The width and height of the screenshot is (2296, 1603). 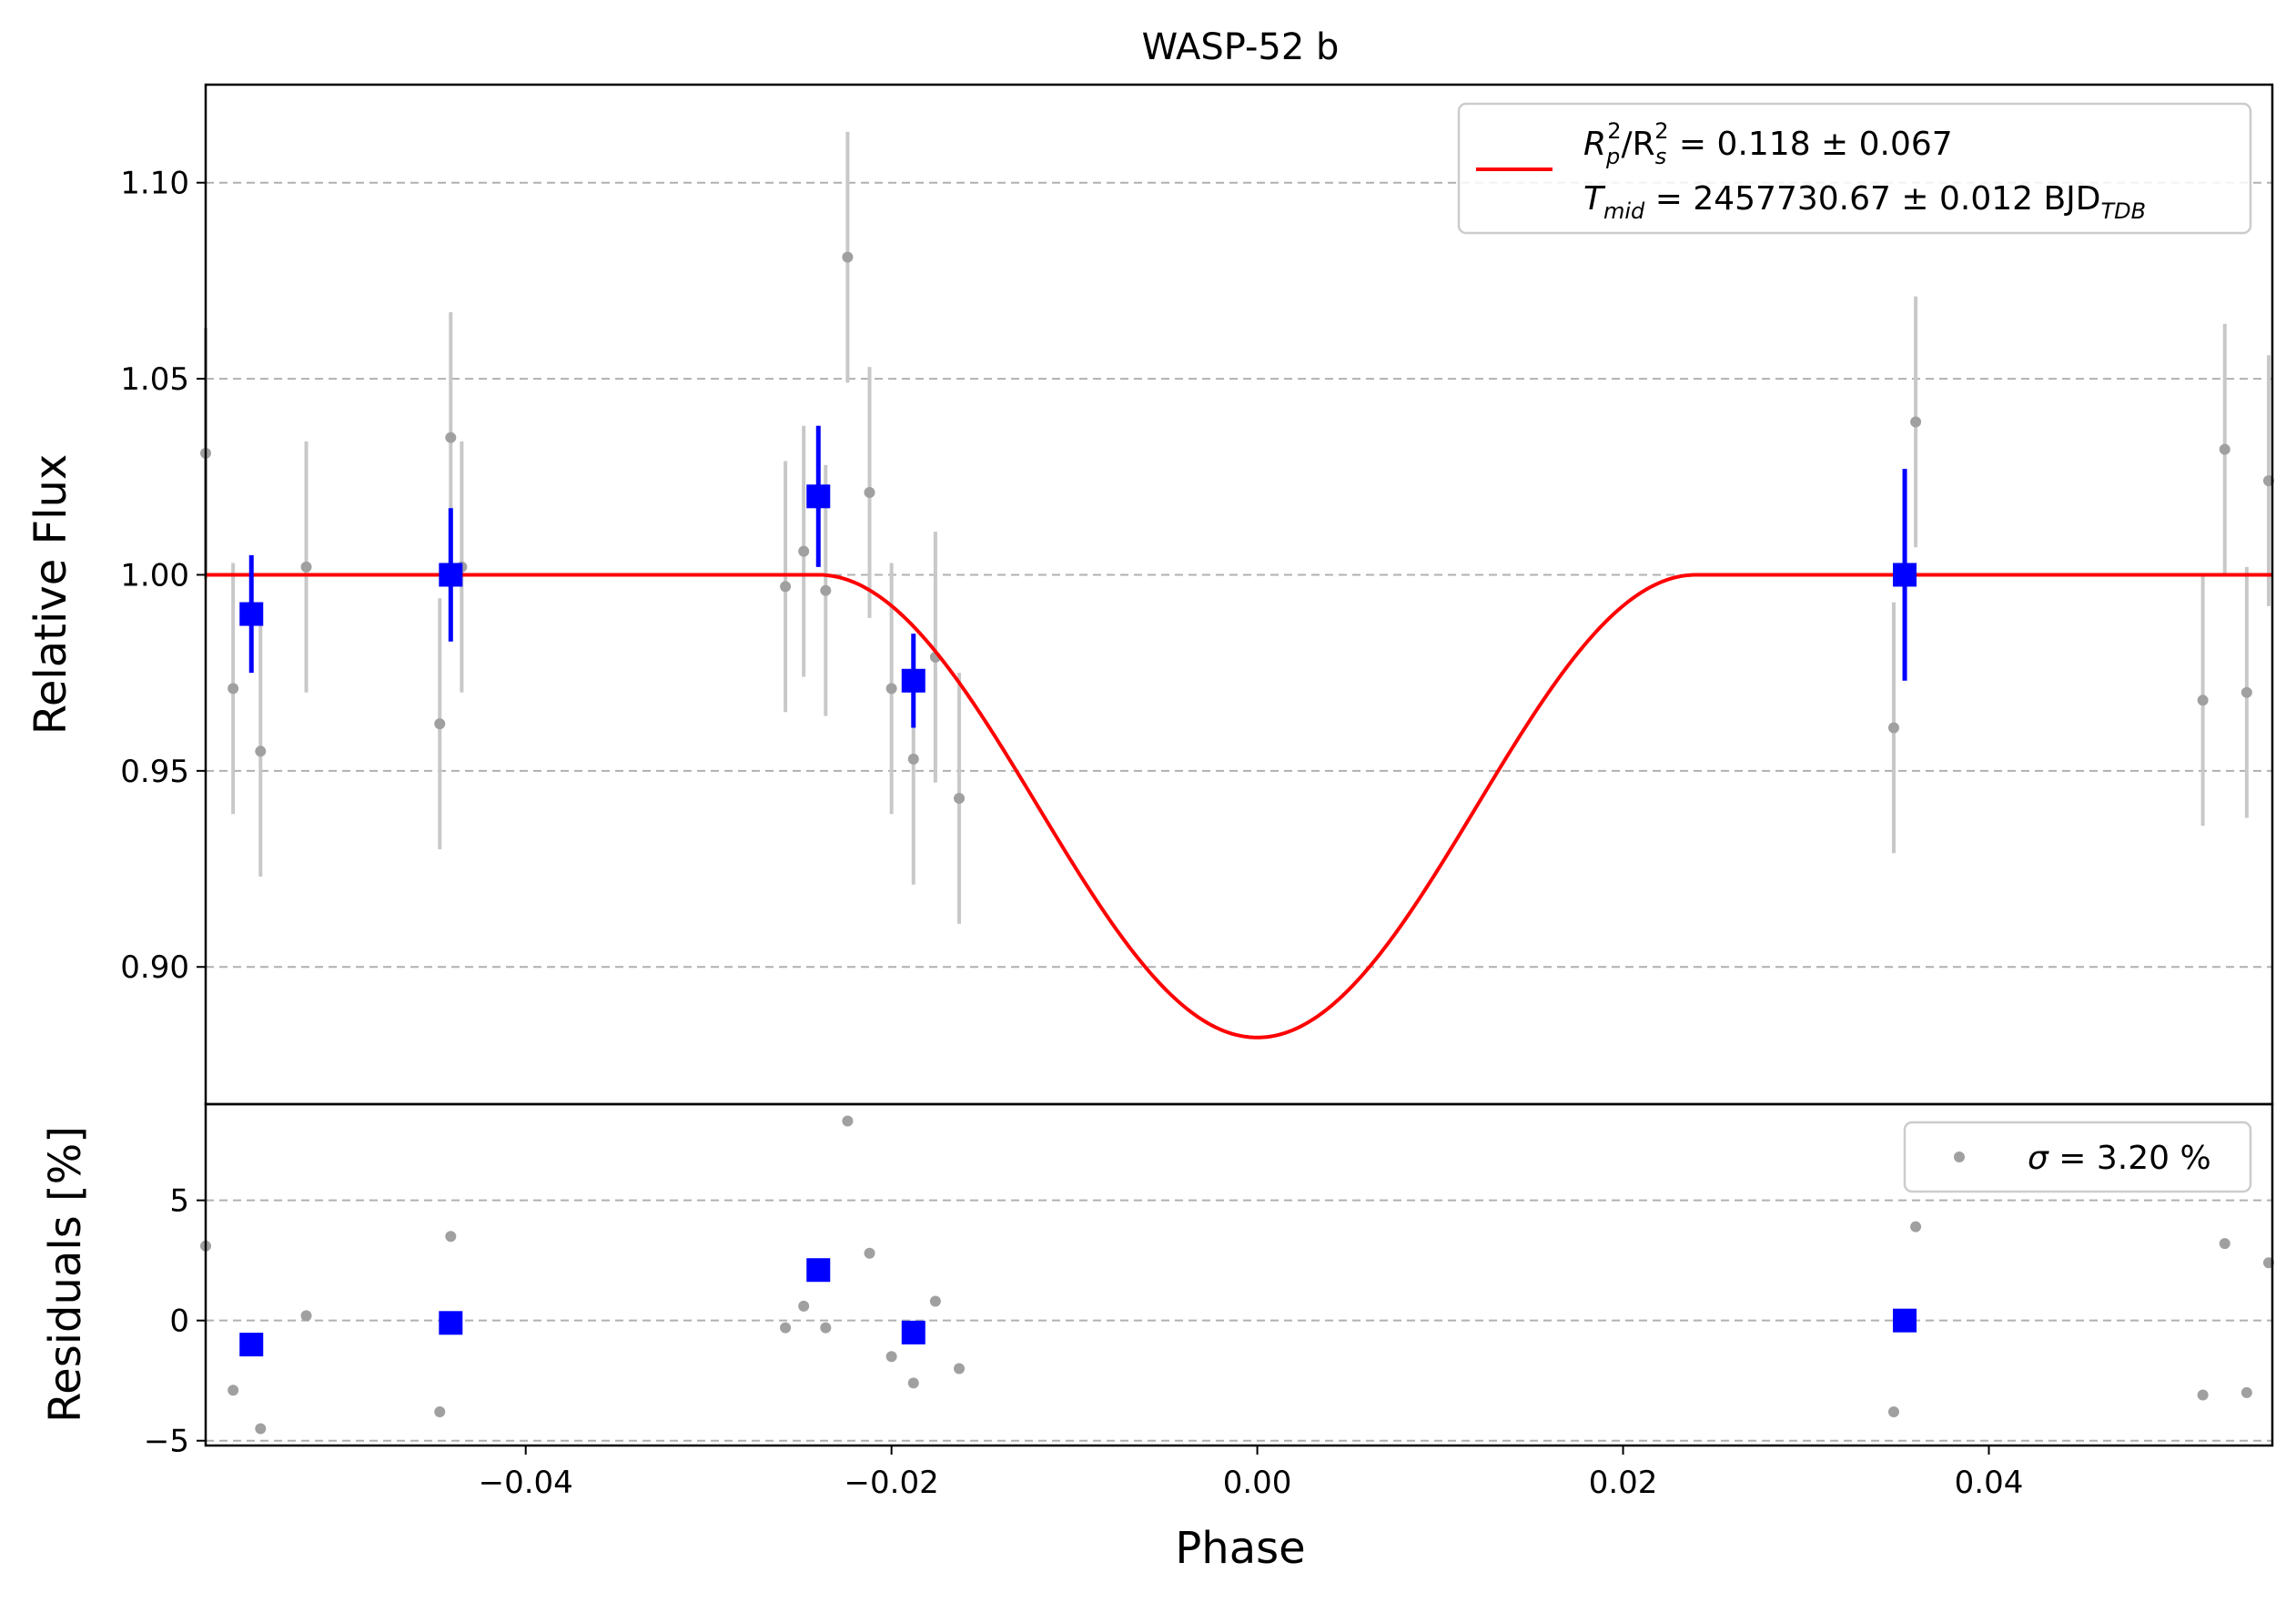 I want to click on x-tick-label: 0.00, so click(x=1257, y=1483).